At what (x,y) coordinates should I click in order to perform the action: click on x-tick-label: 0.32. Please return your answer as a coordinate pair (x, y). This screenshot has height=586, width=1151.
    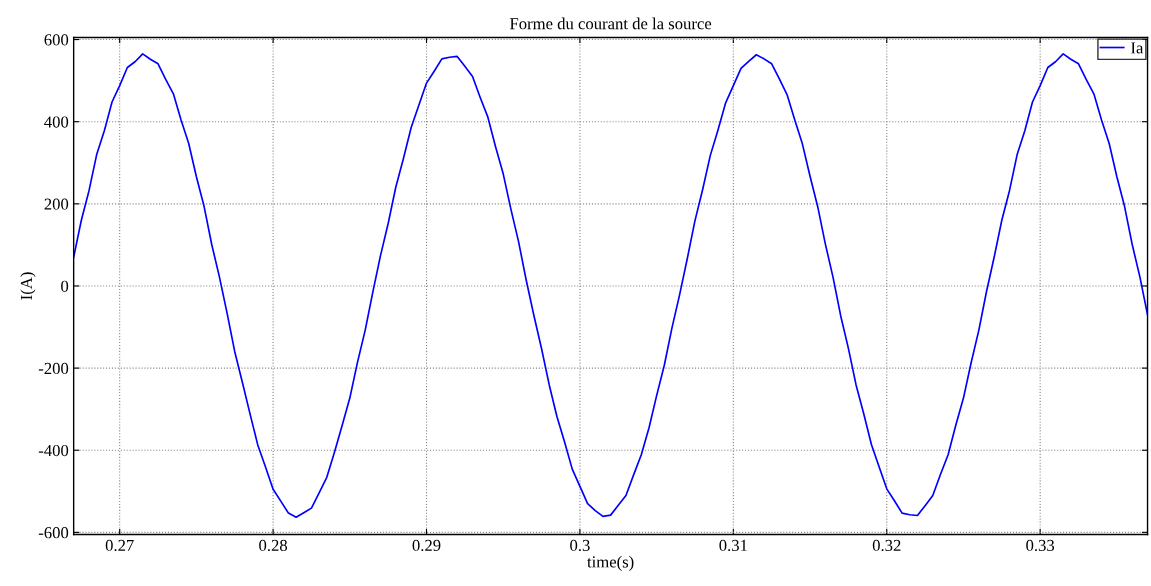
    Looking at the image, I should click on (886, 545).